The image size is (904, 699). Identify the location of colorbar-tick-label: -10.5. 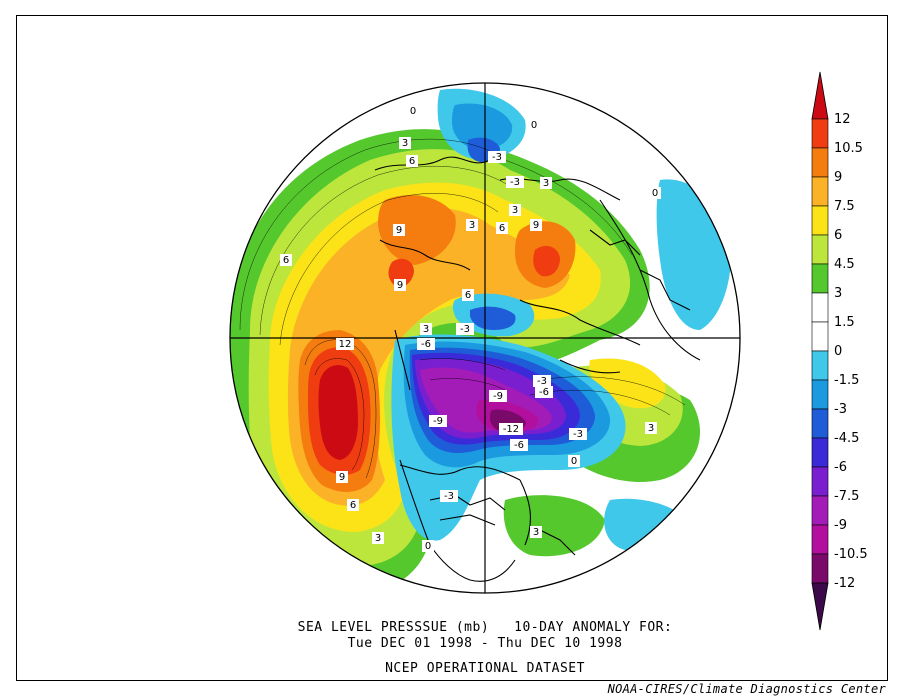
(851, 554).